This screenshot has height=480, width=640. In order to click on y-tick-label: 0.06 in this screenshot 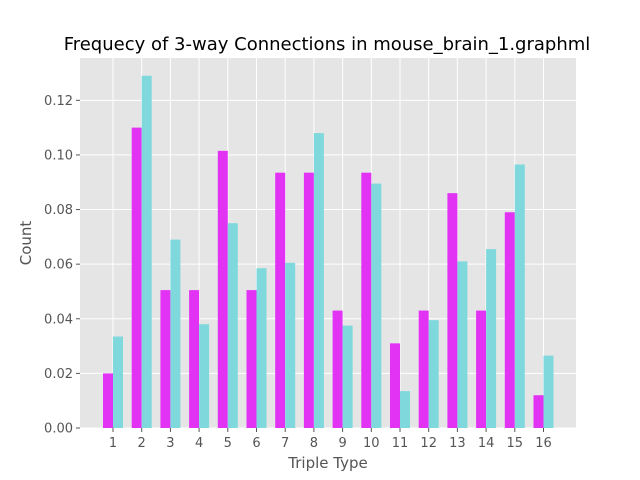, I will do `click(58, 265)`.